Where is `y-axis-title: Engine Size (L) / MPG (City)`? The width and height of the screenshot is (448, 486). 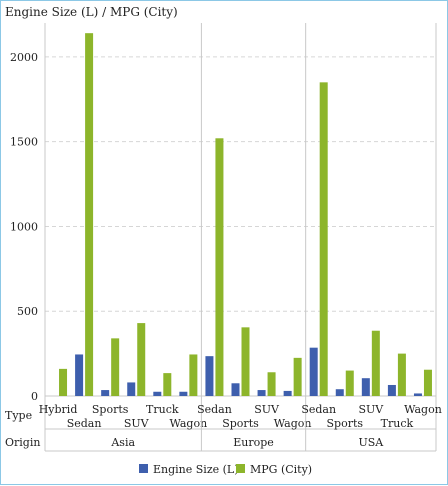 y-axis-title: Engine Size (L) / MPG (City) is located at coordinates (91, 12).